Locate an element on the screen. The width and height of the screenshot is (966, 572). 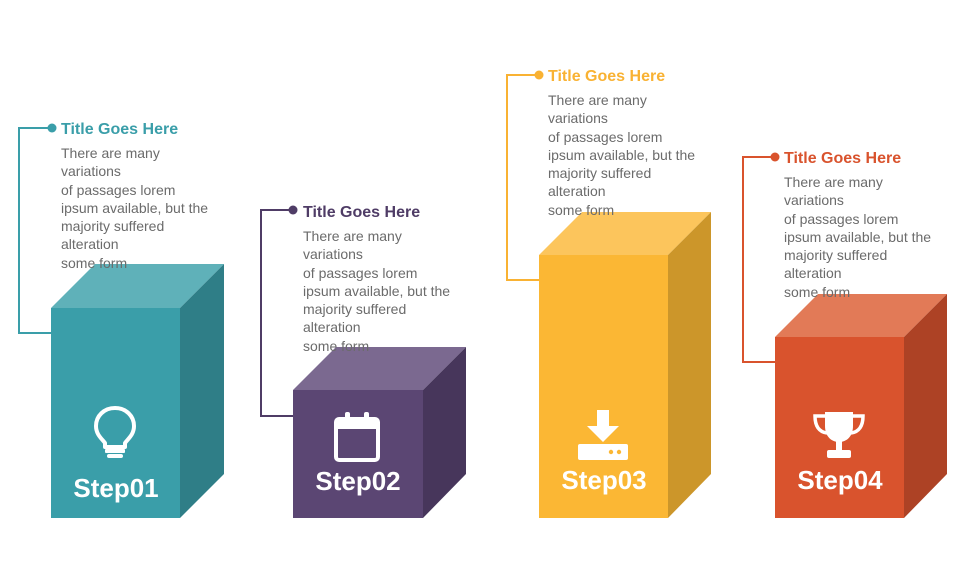
step-4-desc-line: variations is located at coordinates (814, 200).